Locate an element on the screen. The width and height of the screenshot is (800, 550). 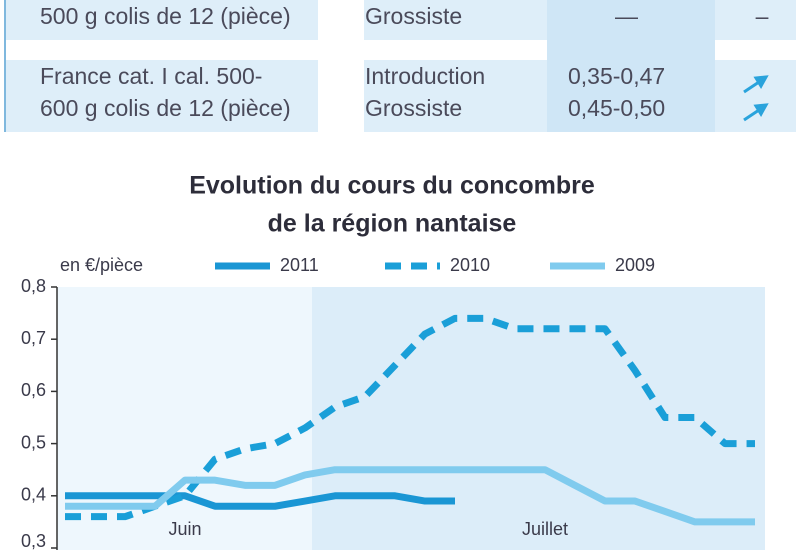
price-column-bg is located at coordinates (631, 66).